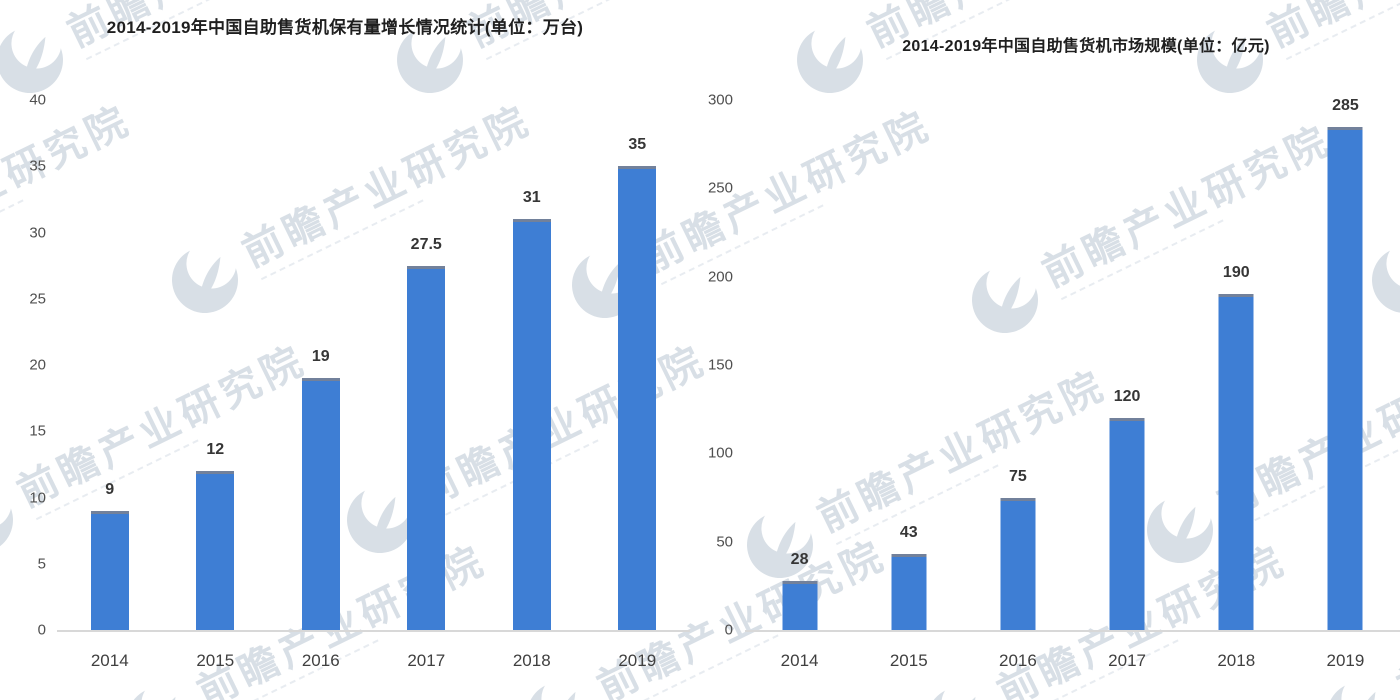  Describe the element at coordinates (216, 385) in the screenshot. I see `bar-group-2015: 12 2015` at that location.